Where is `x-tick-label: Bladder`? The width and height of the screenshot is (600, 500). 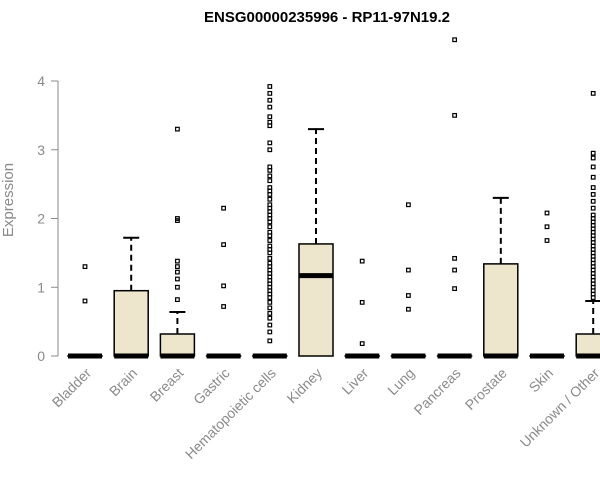 x-tick-label: Bladder is located at coordinates (72, 388).